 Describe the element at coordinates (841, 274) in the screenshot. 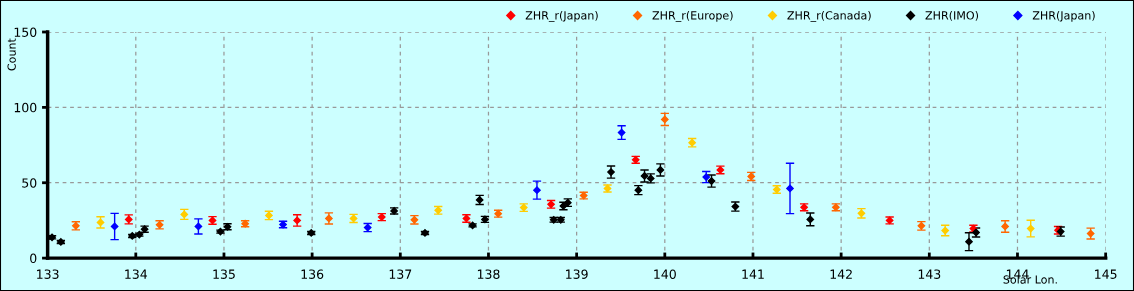

I see `x-tick-label: 142` at that location.